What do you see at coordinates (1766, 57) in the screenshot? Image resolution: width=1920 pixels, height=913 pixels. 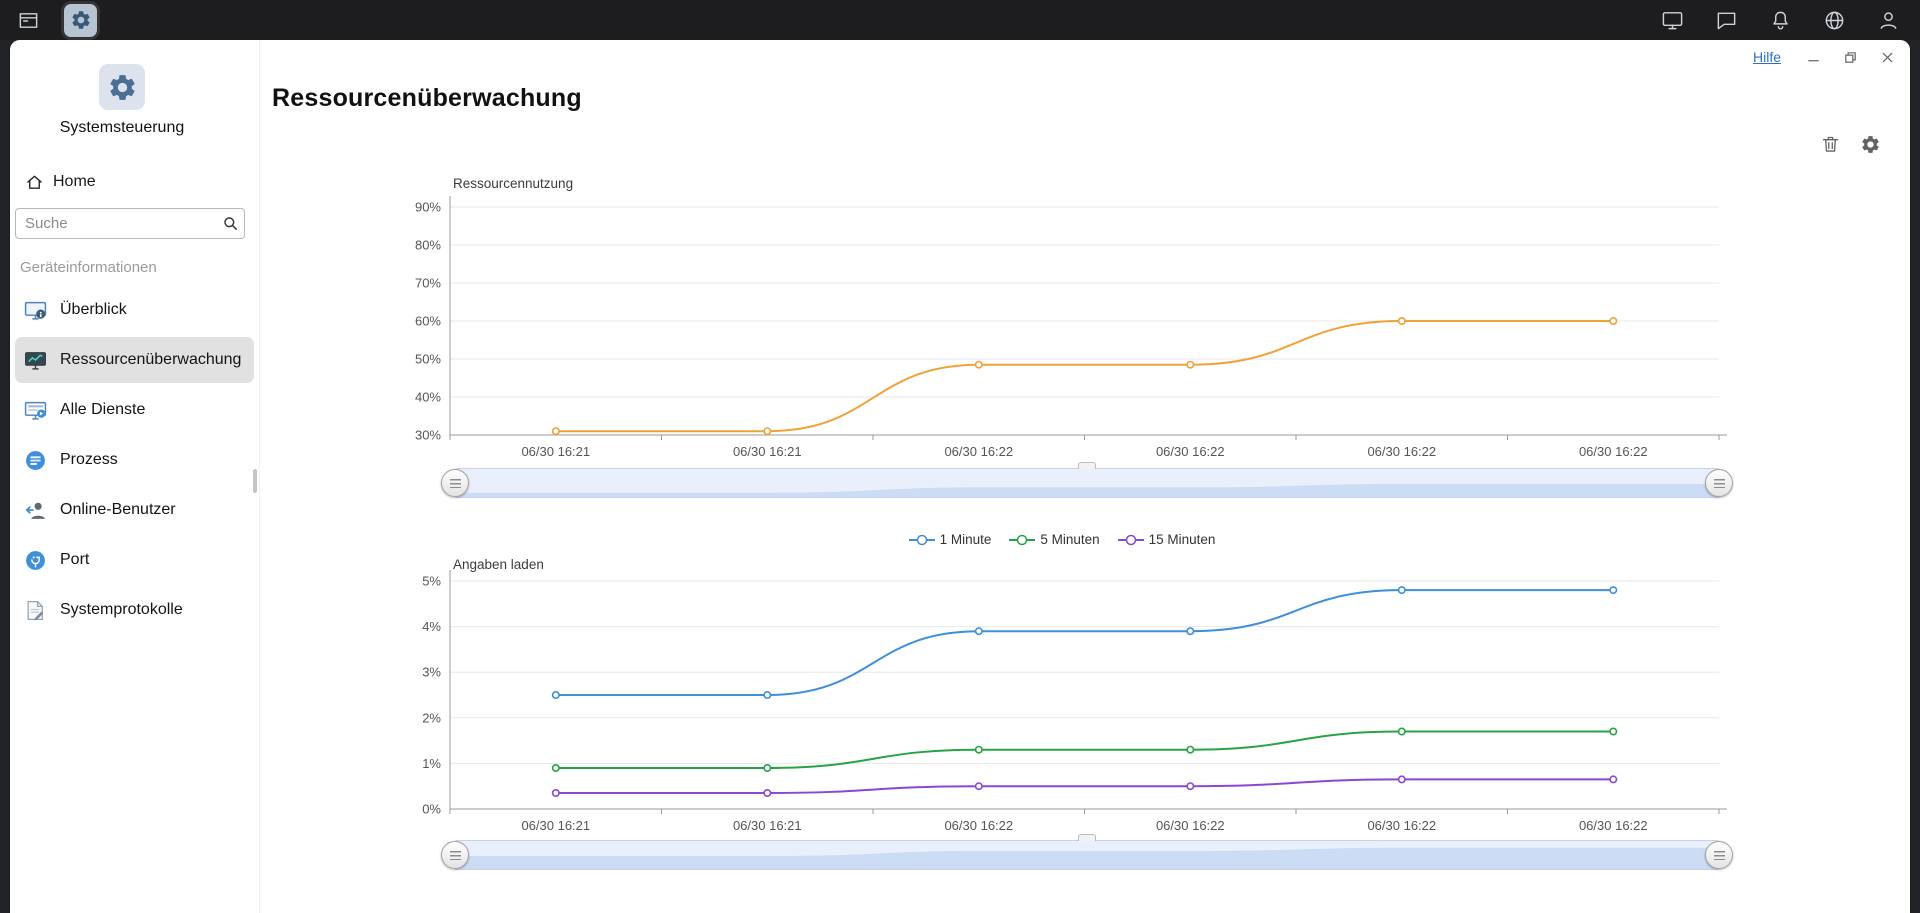 I see `help-link: Hilfe` at bounding box center [1766, 57].